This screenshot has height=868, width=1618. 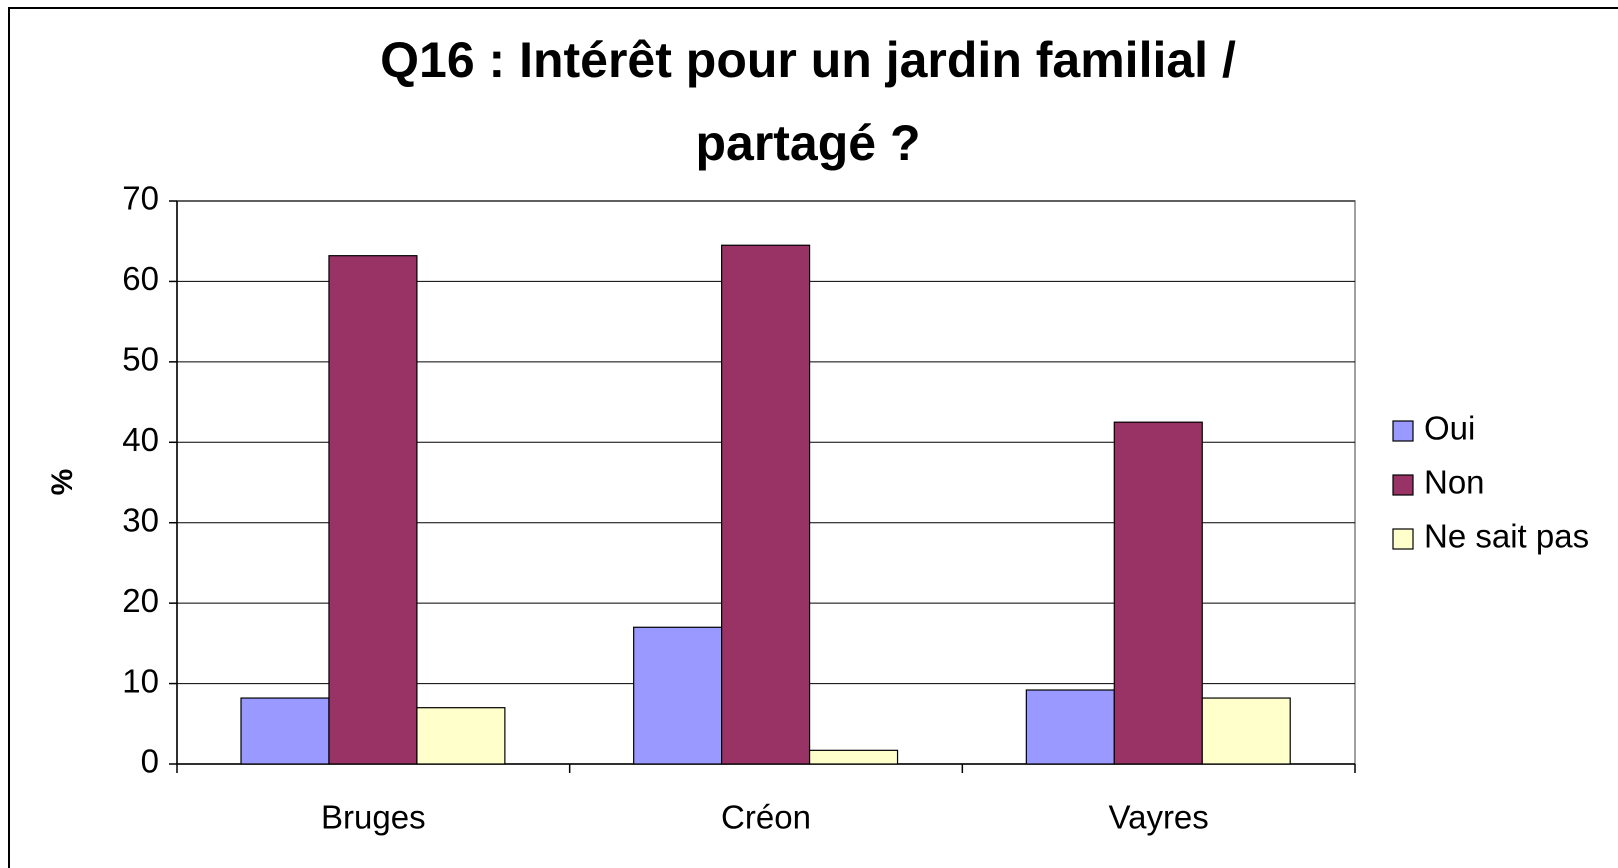 What do you see at coordinates (62, 482) in the screenshot?
I see `y-axis-label: %` at bounding box center [62, 482].